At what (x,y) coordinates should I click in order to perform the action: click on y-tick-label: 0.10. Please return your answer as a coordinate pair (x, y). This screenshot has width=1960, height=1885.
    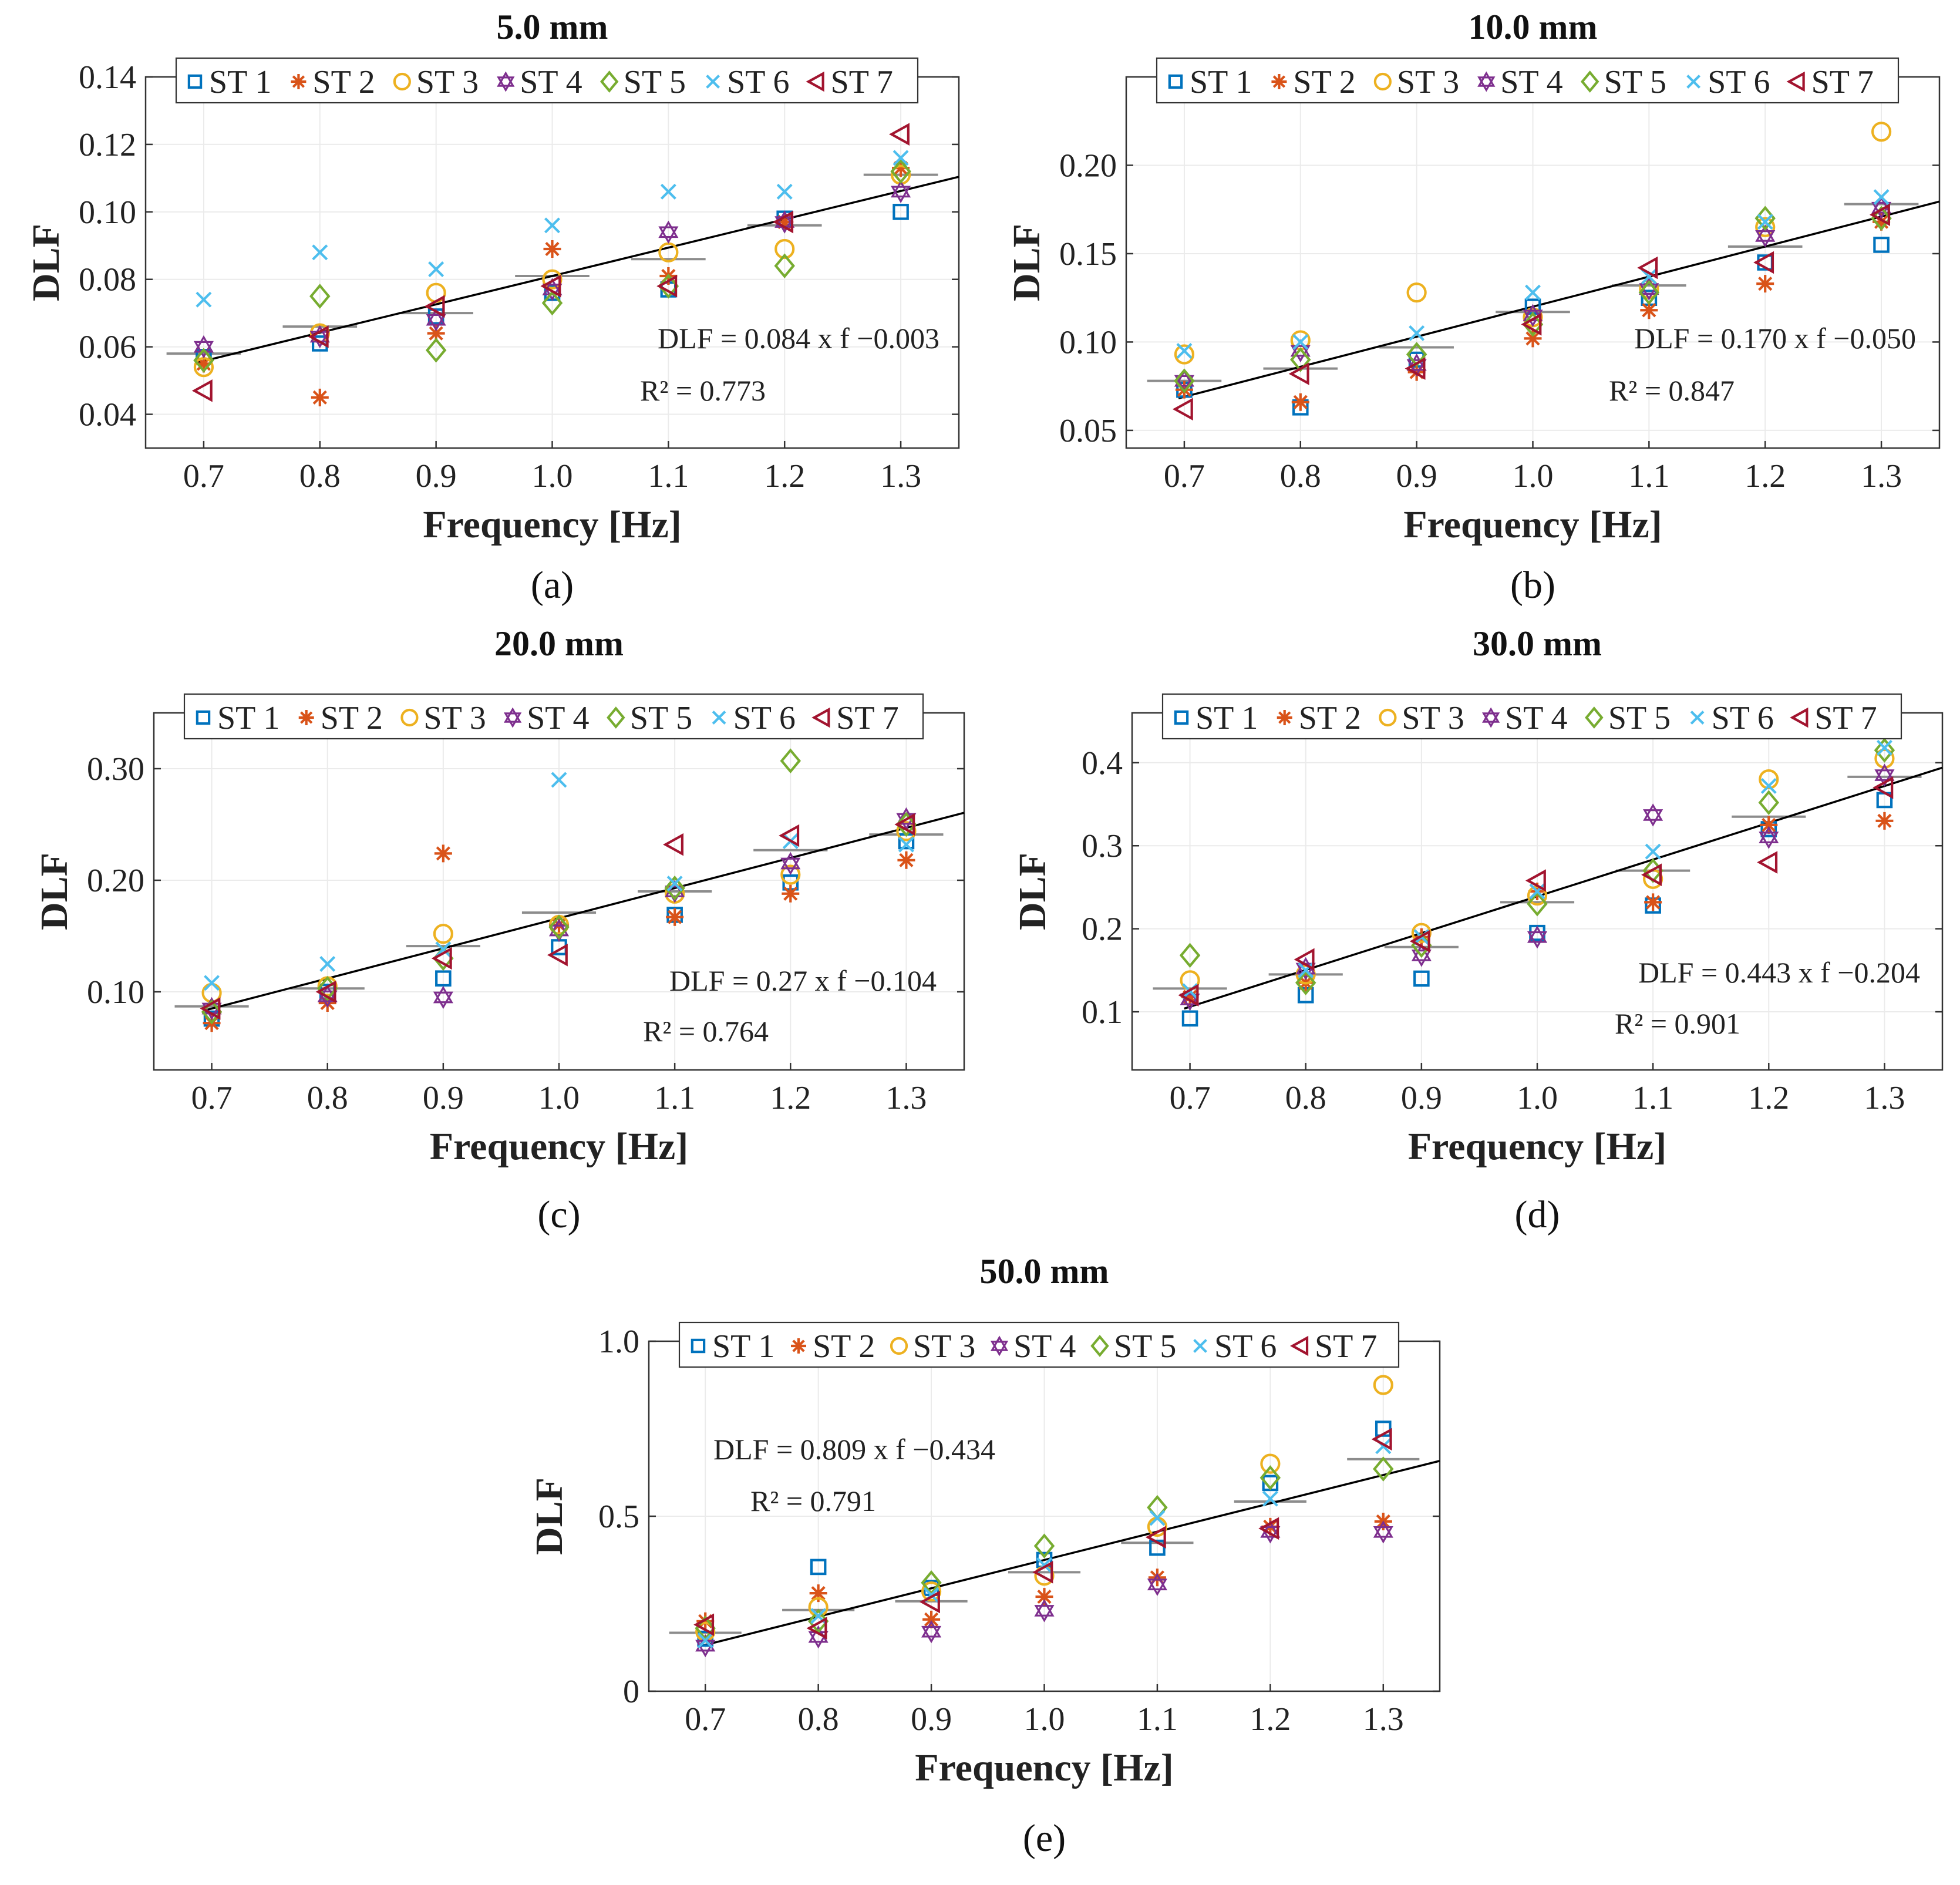
    Looking at the image, I should click on (1088, 342).